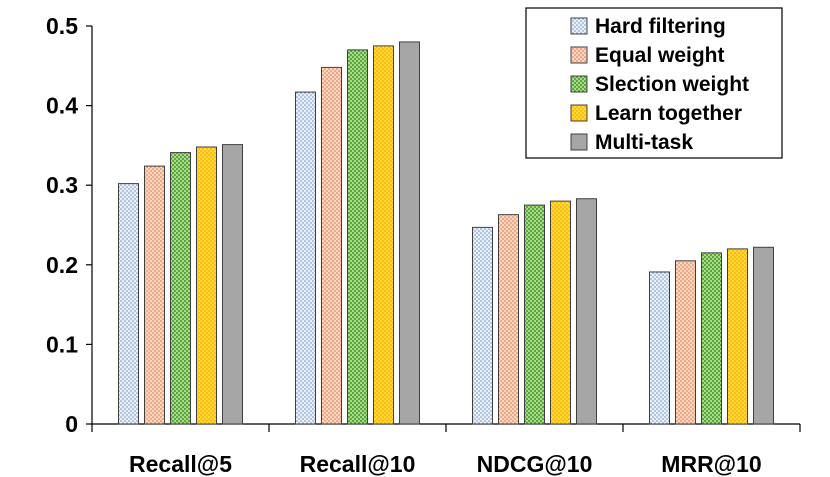  Describe the element at coordinates (62, 185) in the screenshot. I see `y-tick-label: 0.3` at that location.